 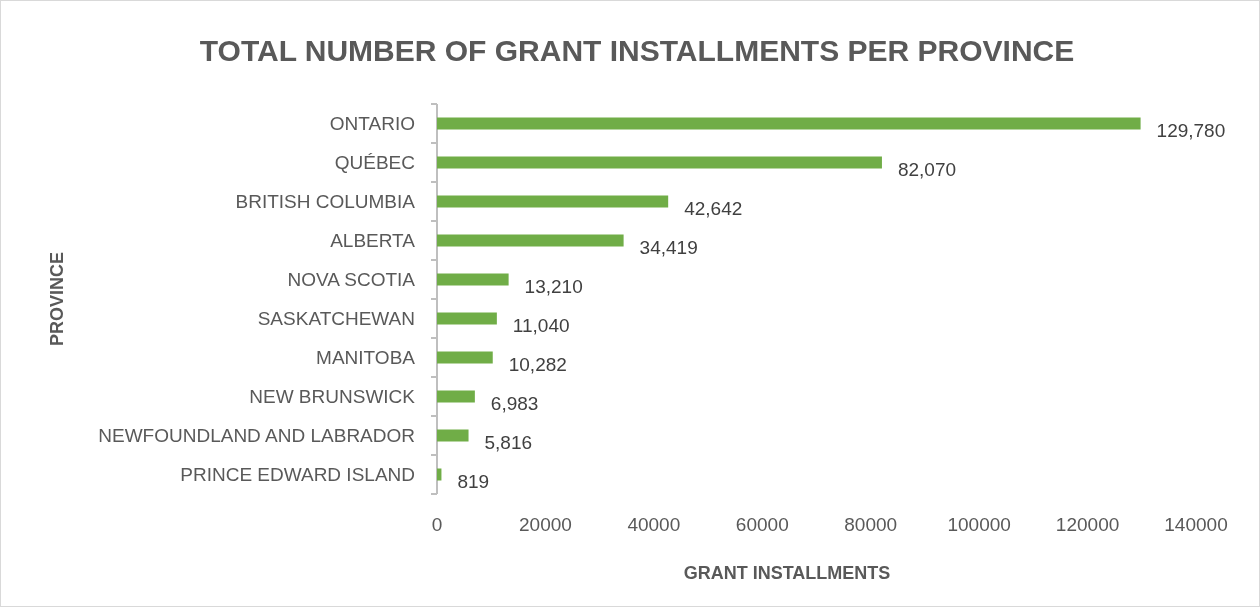 I want to click on y-axis-title: PROVINCE, so click(x=57, y=299).